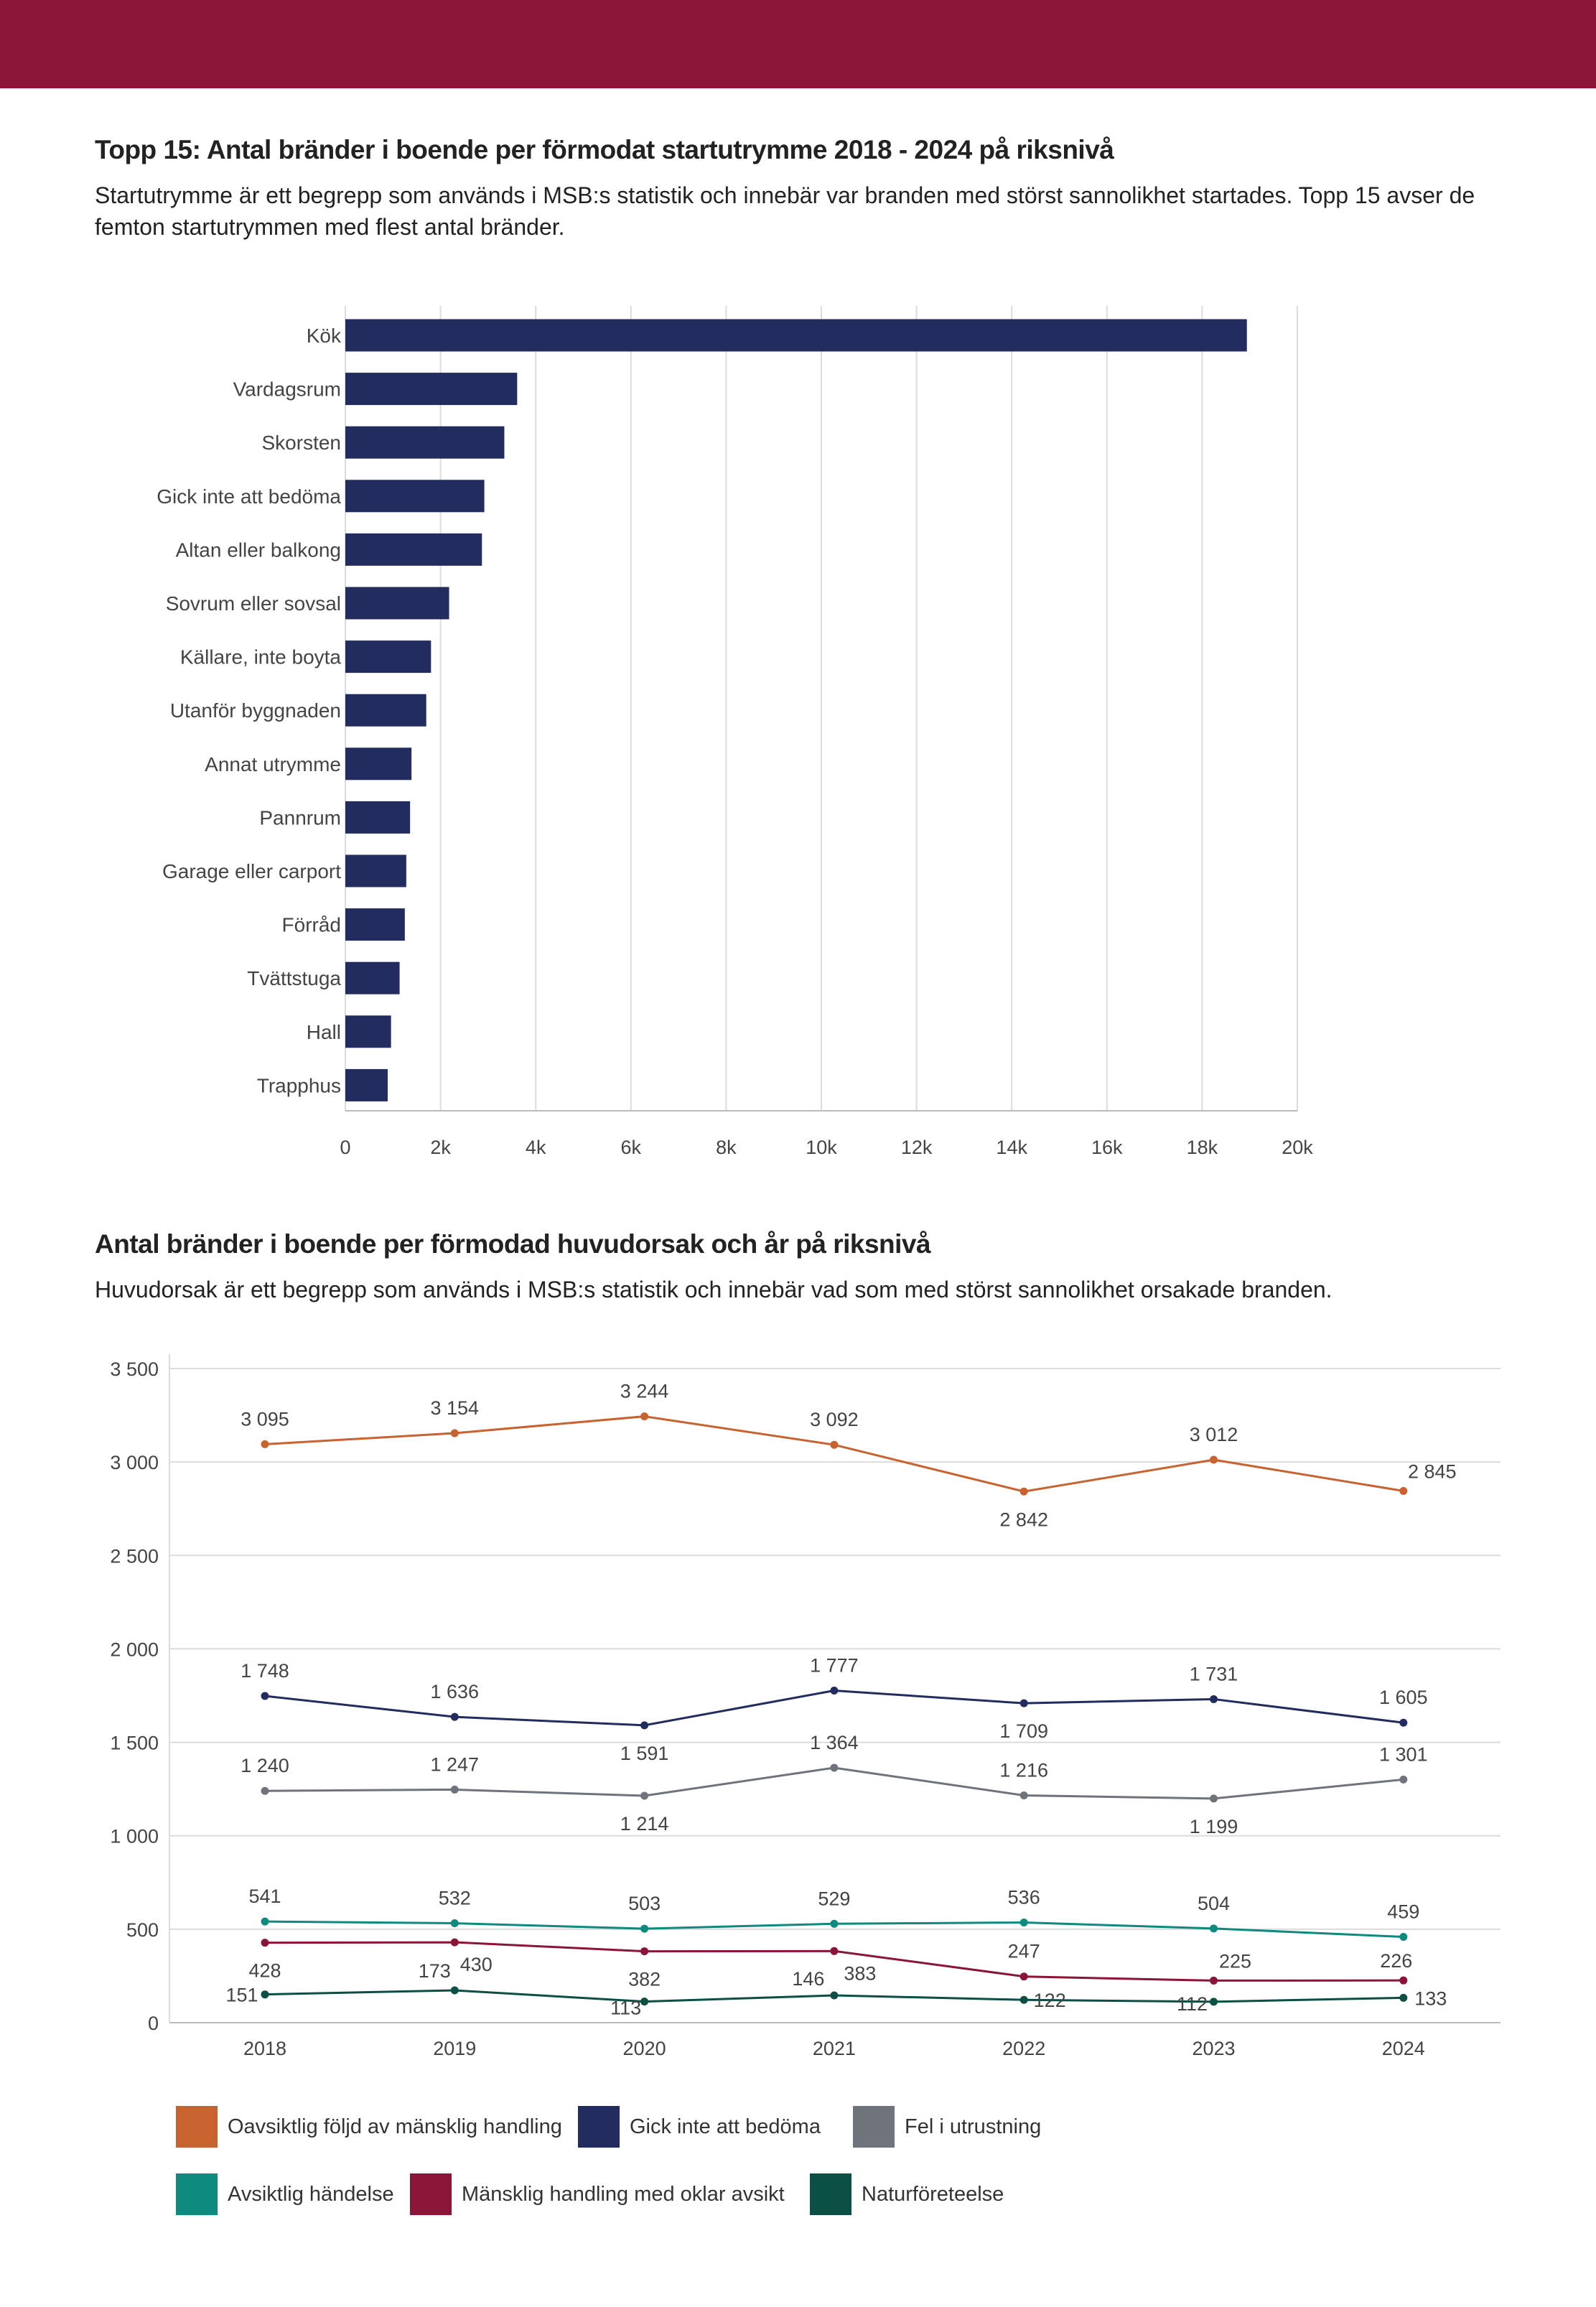 The image size is (1596, 2307). I want to click on legend-item: Gick inte att bedöma, so click(699, 2127).